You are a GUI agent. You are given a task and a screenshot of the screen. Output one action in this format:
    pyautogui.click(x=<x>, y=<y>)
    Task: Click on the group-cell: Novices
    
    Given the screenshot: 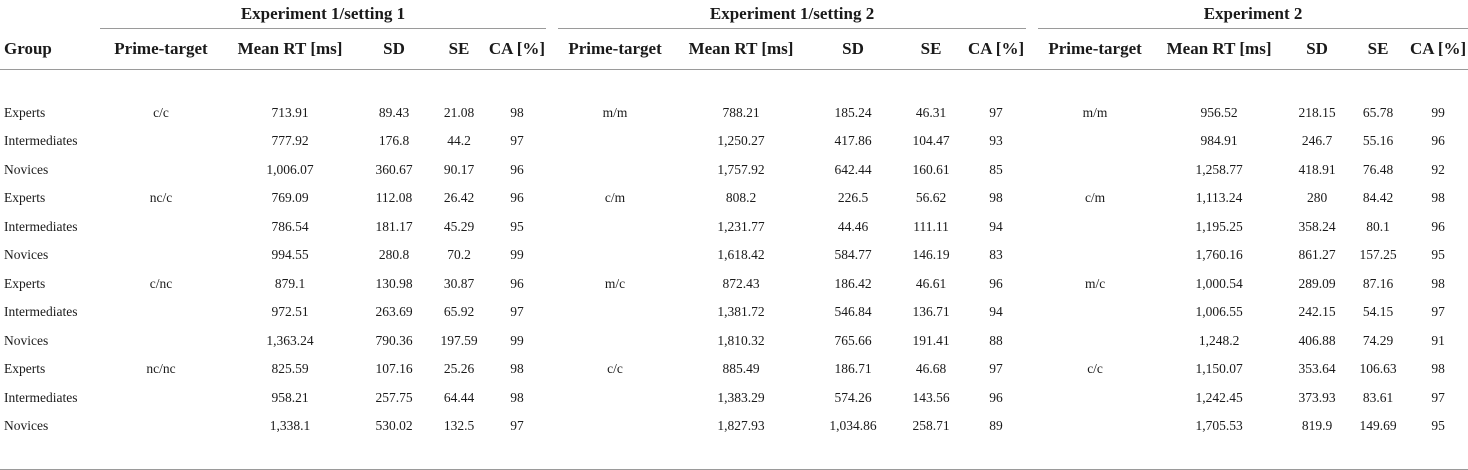 What is the action you would take?
    pyautogui.click(x=26, y=255)
    